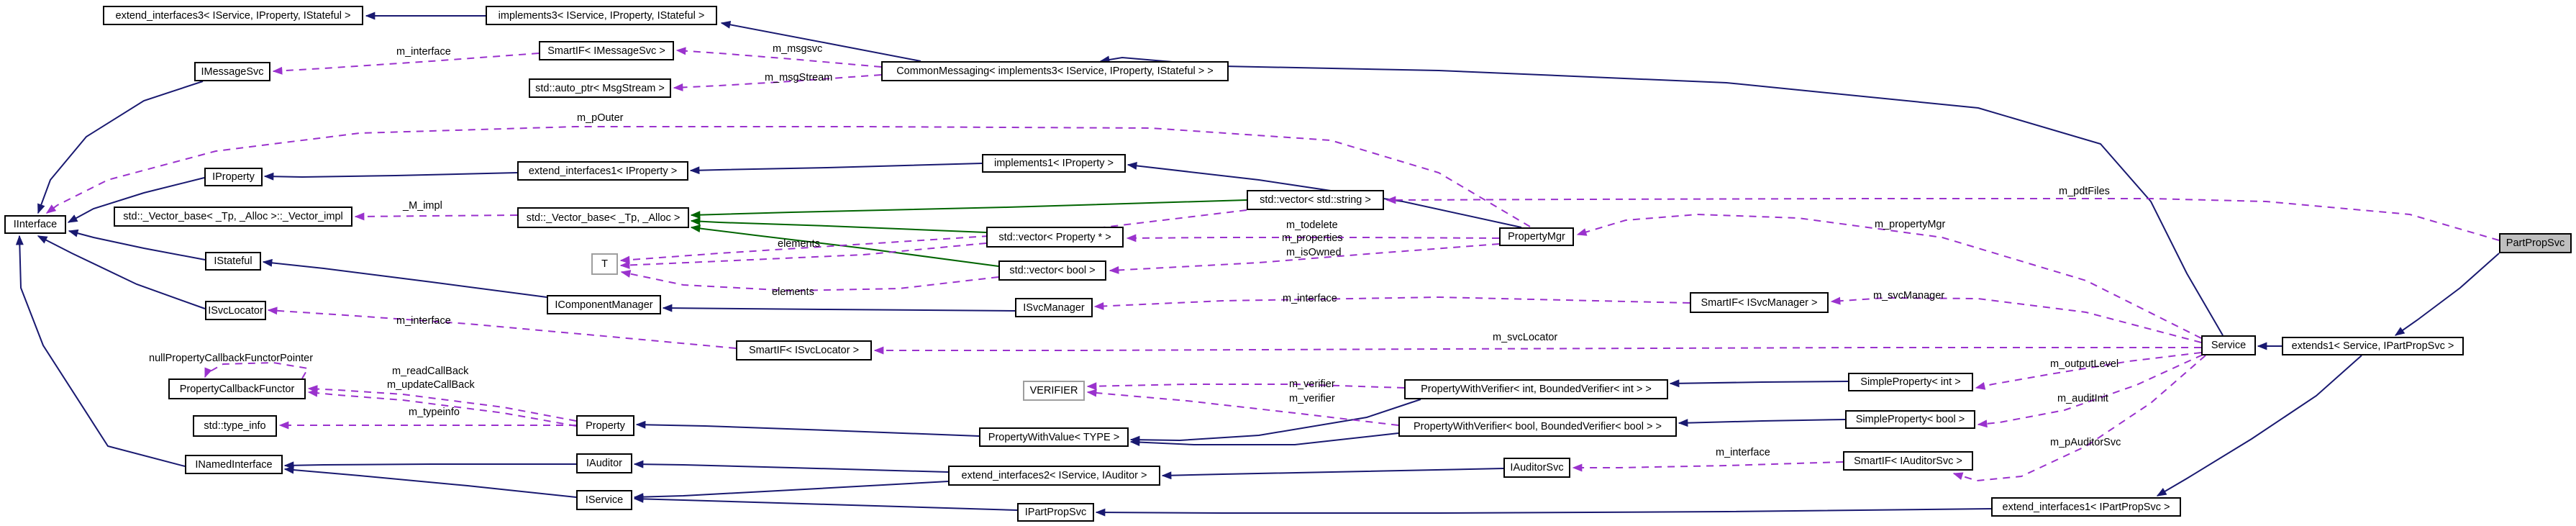 The height and width of the screenshot is (526, 2576). What do you see at coordinates (233, 177) in the screenshot?
I see `node-iproperty: IProperty` at bounding box center [233, 177].